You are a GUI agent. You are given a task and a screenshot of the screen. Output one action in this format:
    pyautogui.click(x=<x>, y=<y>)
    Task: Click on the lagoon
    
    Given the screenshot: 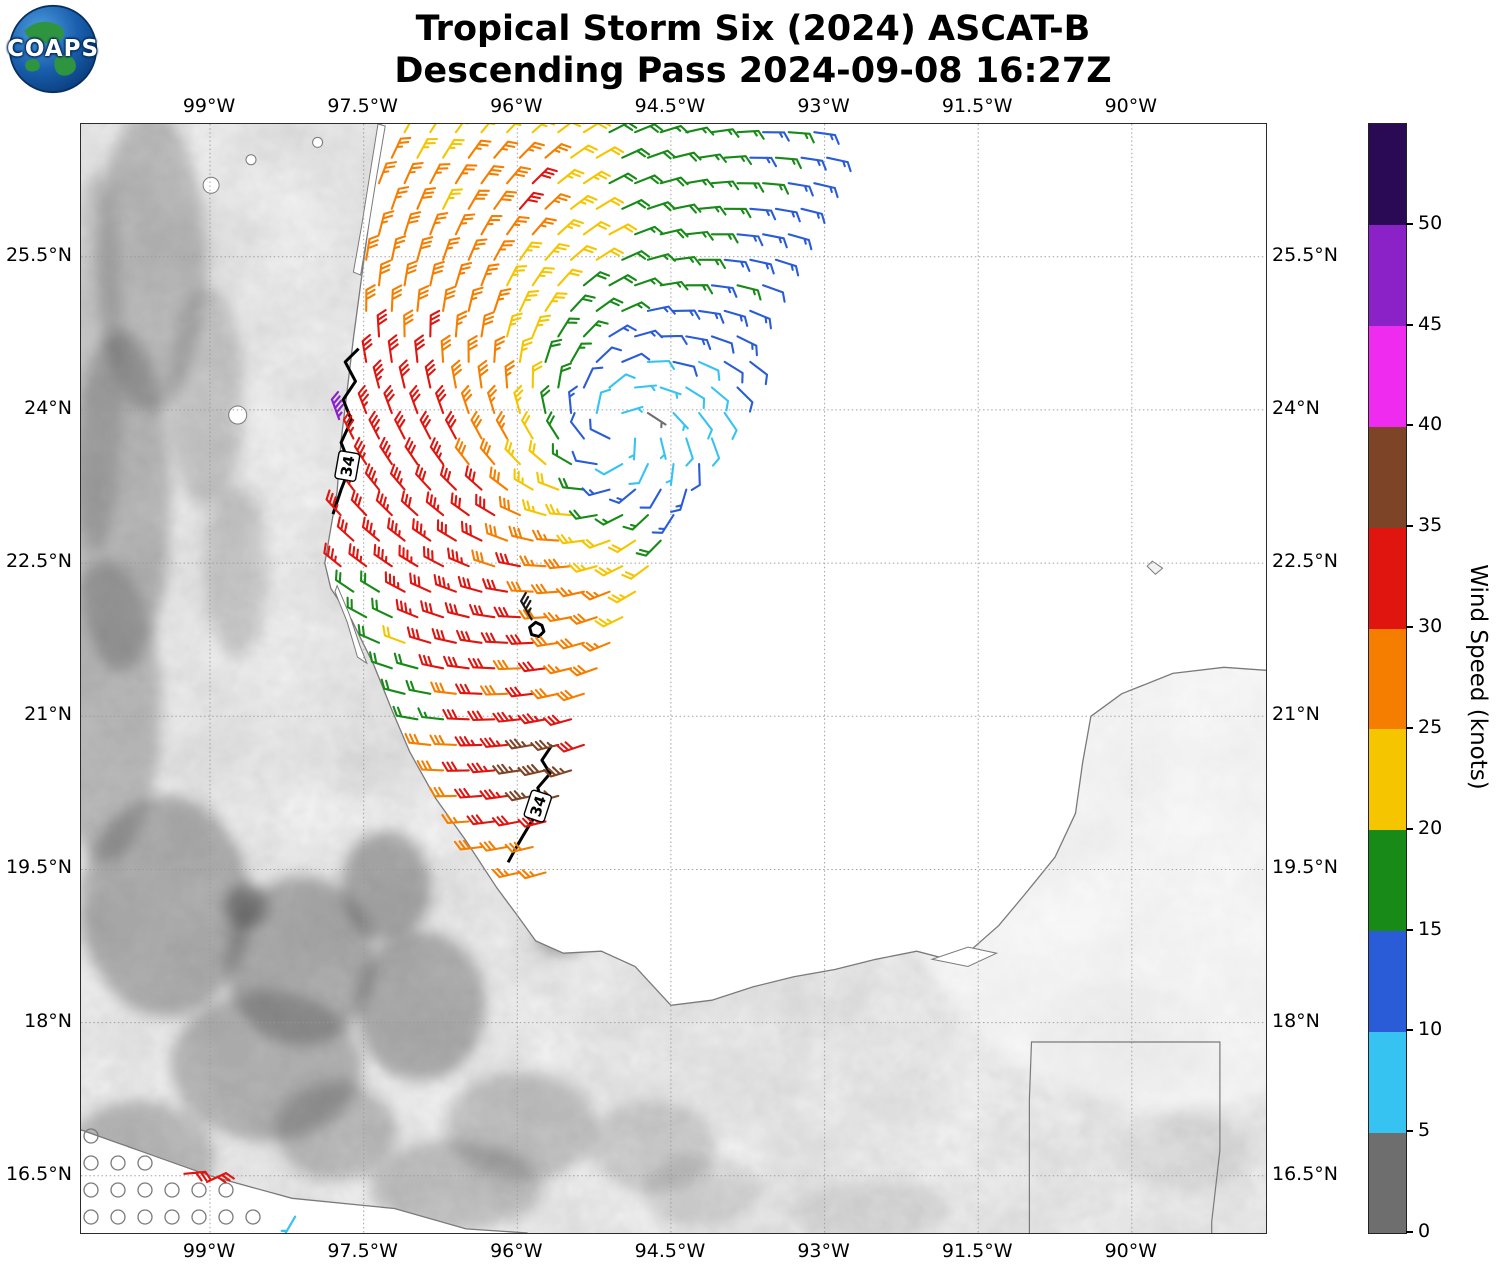 What is the action you would take?
    pyautogui.click(x=351, y=624)
    